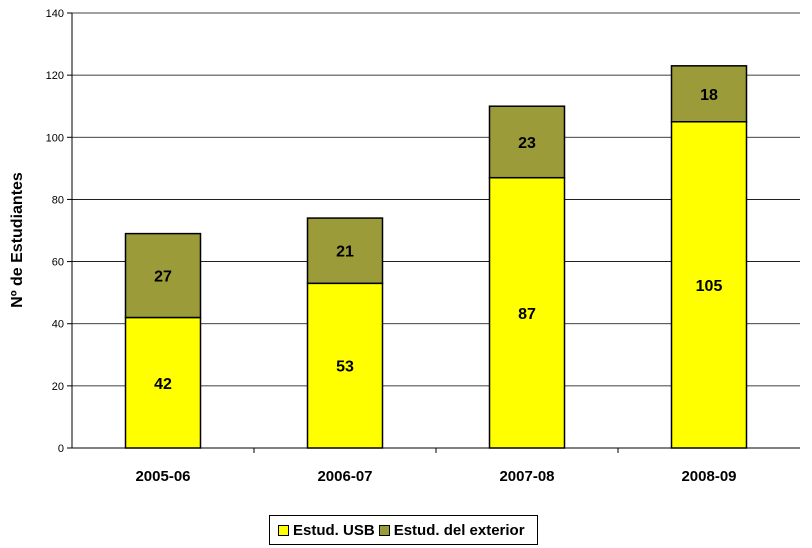  Describe the element at coordinates (58, 200) in the screenshot. I see `y-tick-label: 80` at that location.